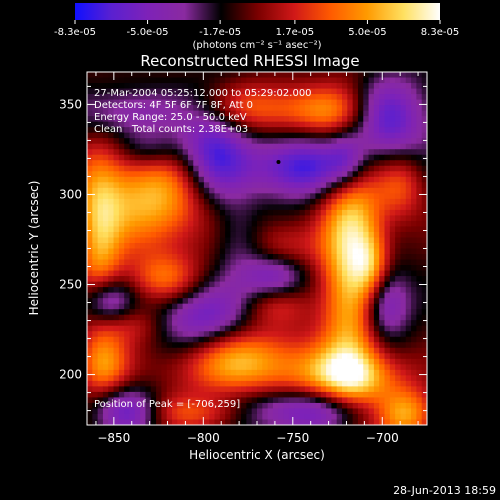  What do you see at coordinates (292, 438) in the screenshot?
I see `x-tick-label: −750` at bounding box center [292, 438].